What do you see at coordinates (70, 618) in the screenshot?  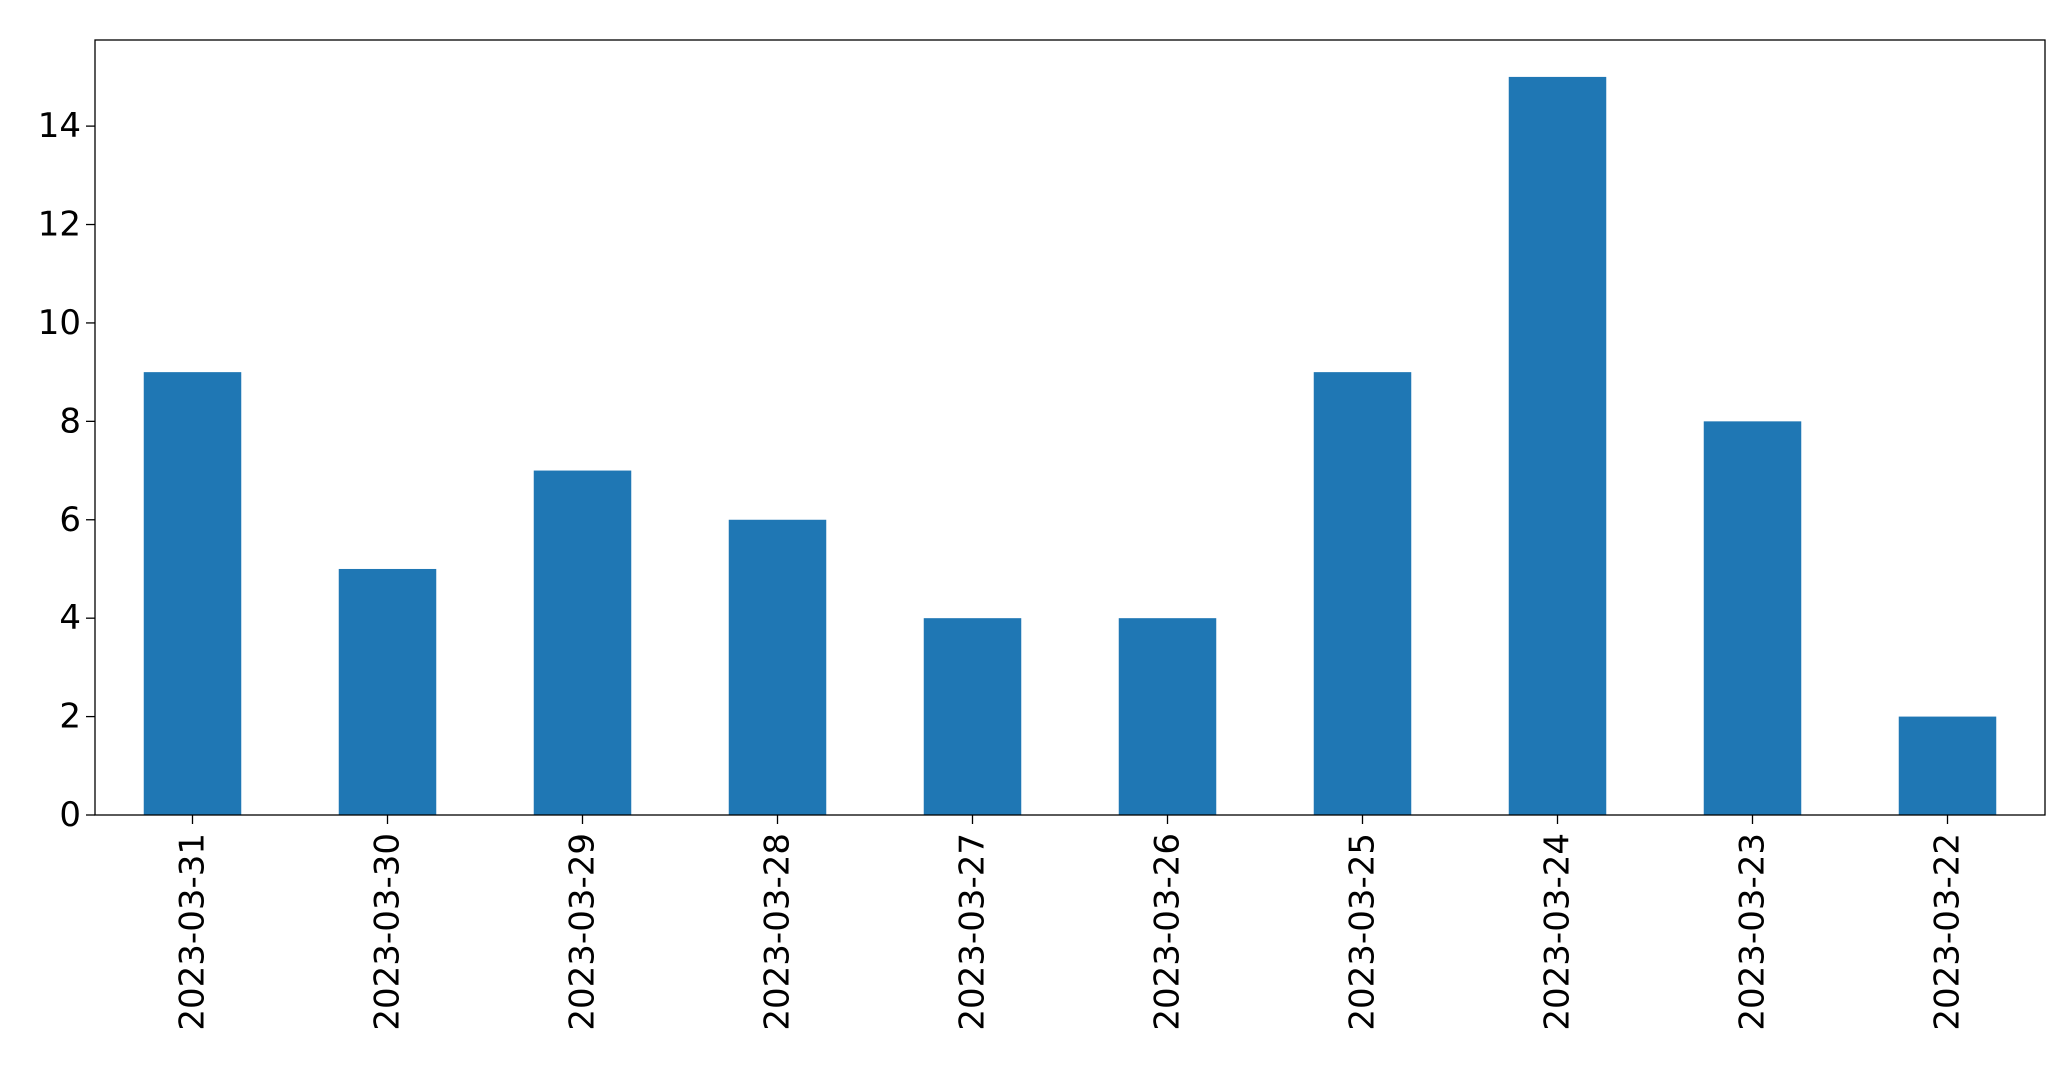 I see `y-tick-label: 4` at bounding box center [70, 618].